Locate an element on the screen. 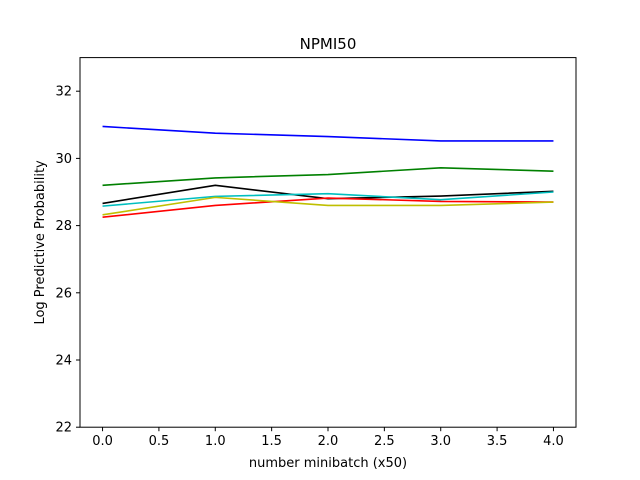 This screenshot has width=640, height=480. x-tick-label: 4.0 is located at coordinates (553, 441).